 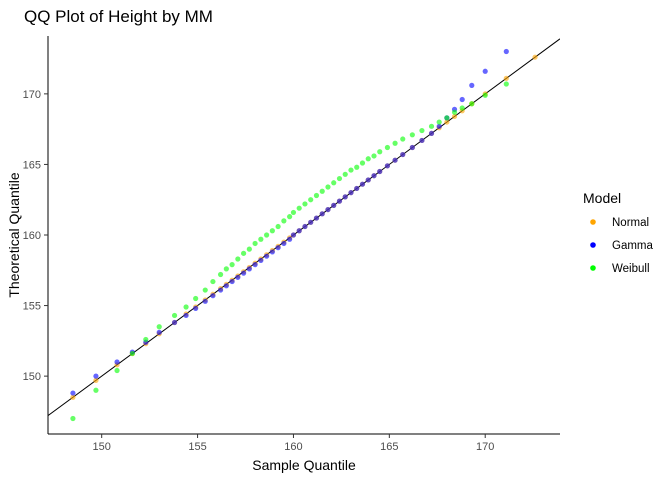 What do you see at coordinates (631, 269) in the screenshot?
I see `legend-label: Weibull` at bounding box center [631, 269].